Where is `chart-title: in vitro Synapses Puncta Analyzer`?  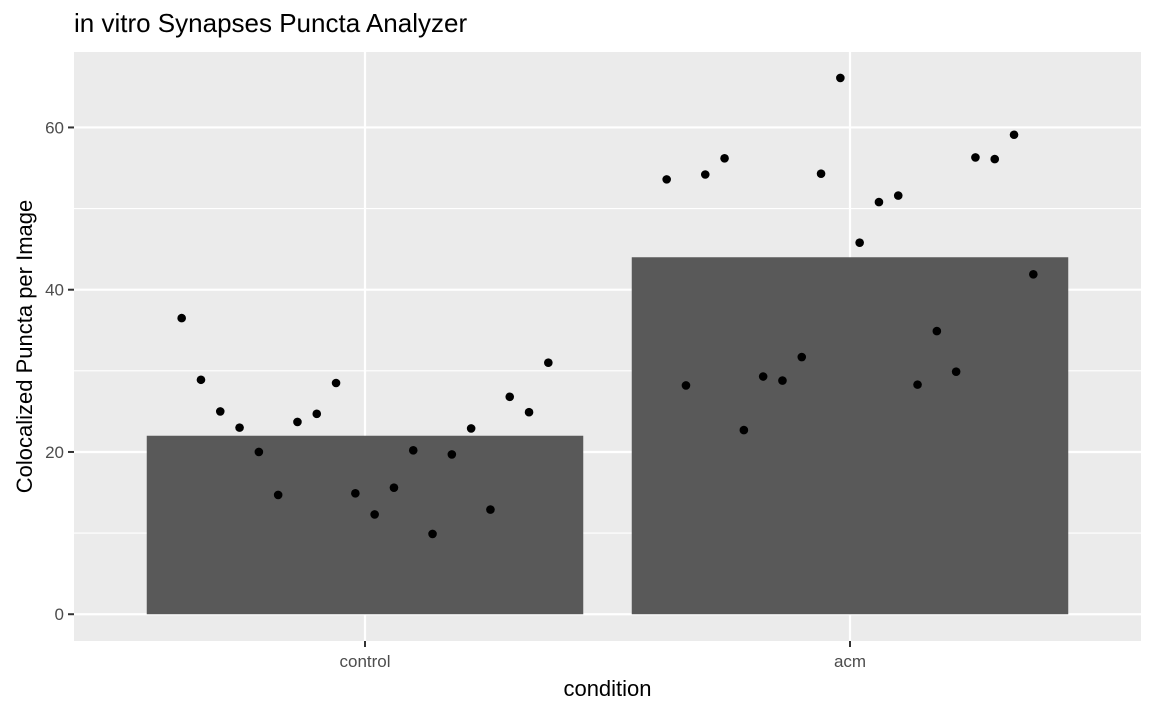 chart-title: in vitro Synapses Puncta Analyzer is located at coordinates (271, 23).